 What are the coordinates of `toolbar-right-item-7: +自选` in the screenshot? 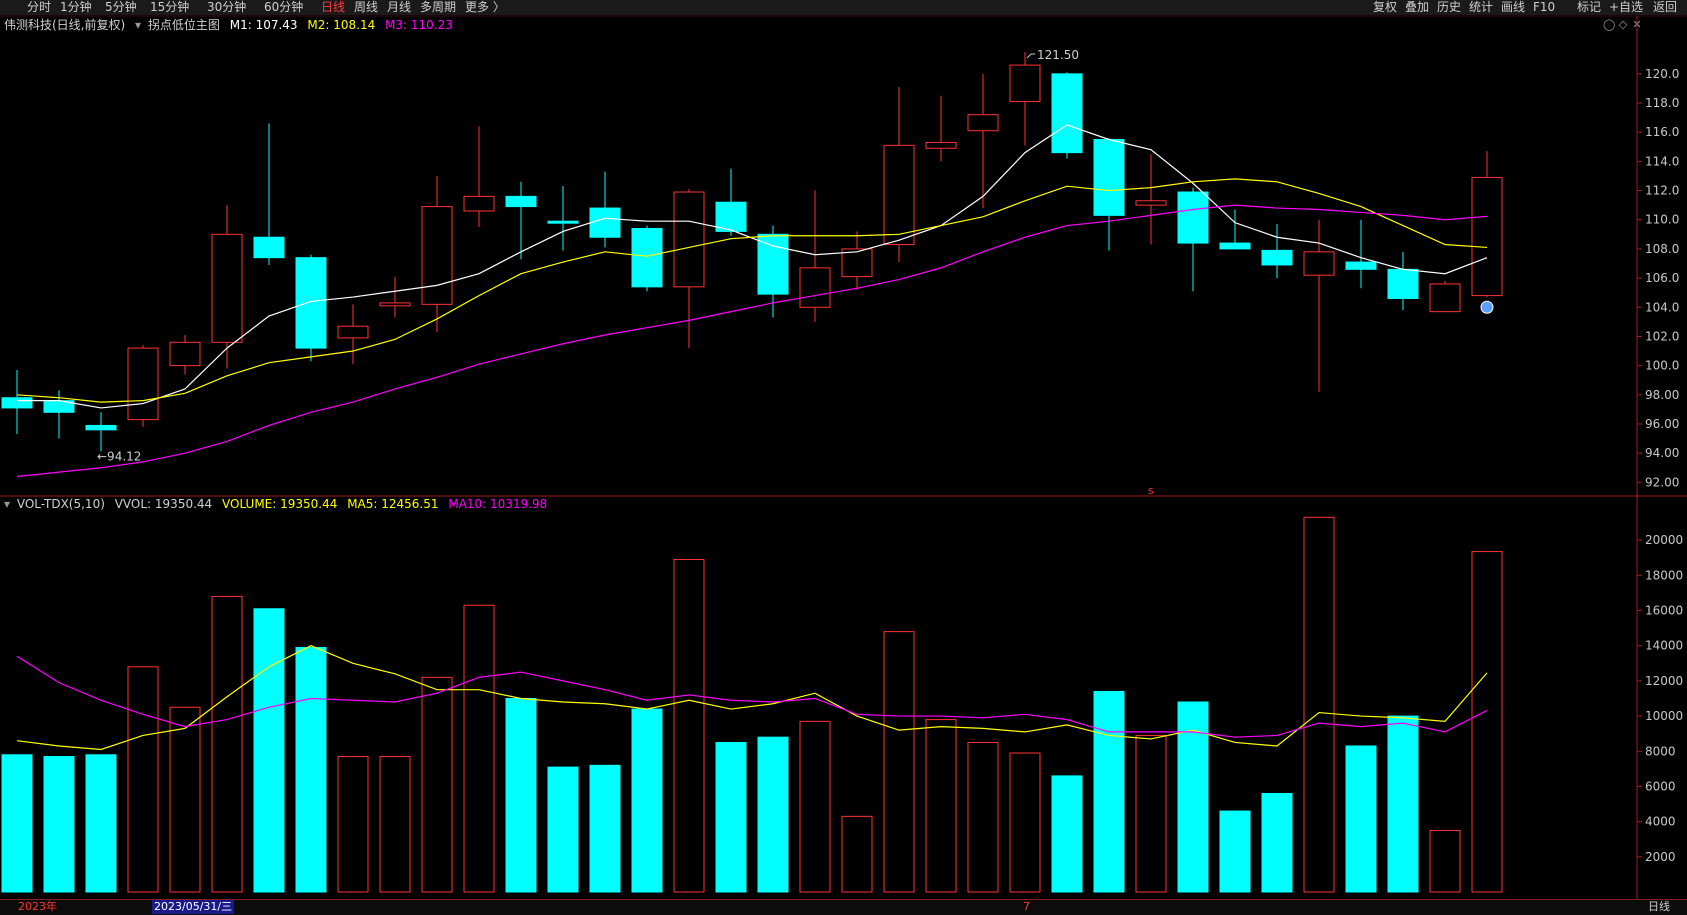 It's located at (1626, 7).